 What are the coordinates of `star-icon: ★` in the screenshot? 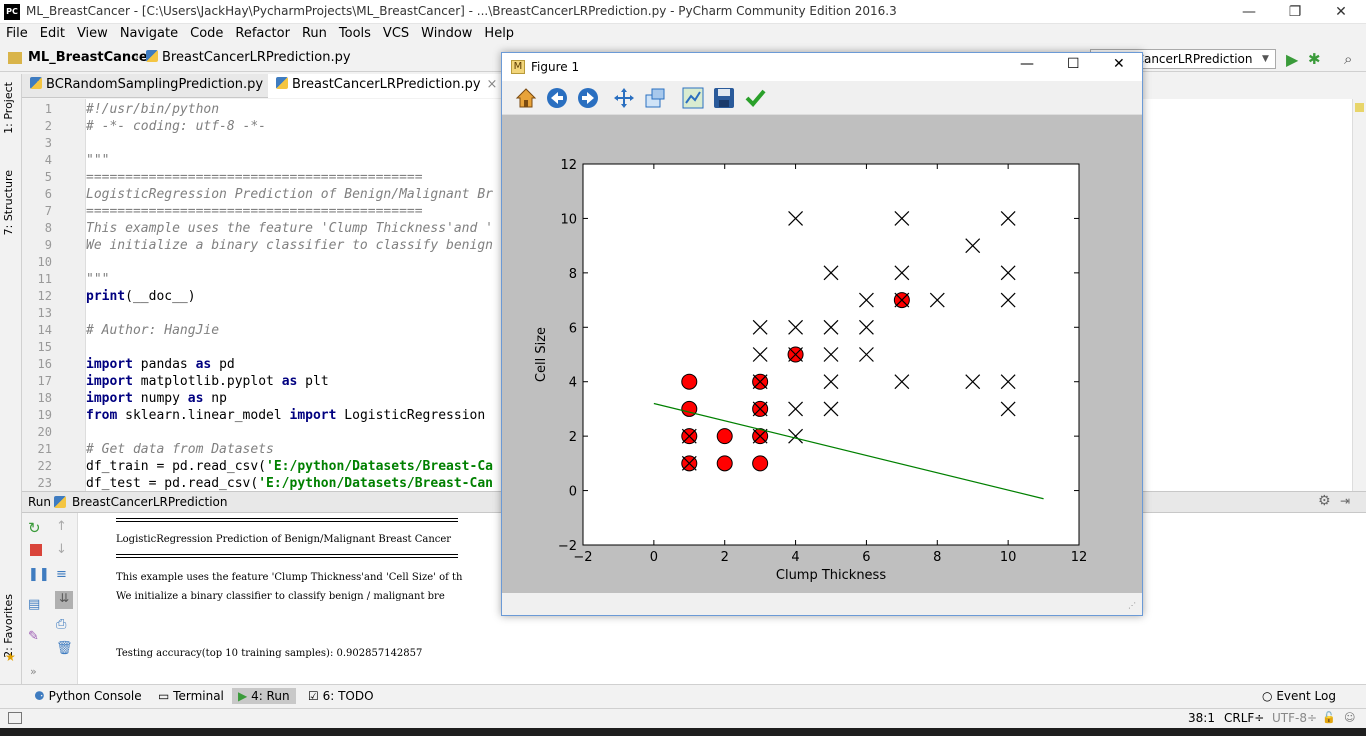 It's located at (10, 657).